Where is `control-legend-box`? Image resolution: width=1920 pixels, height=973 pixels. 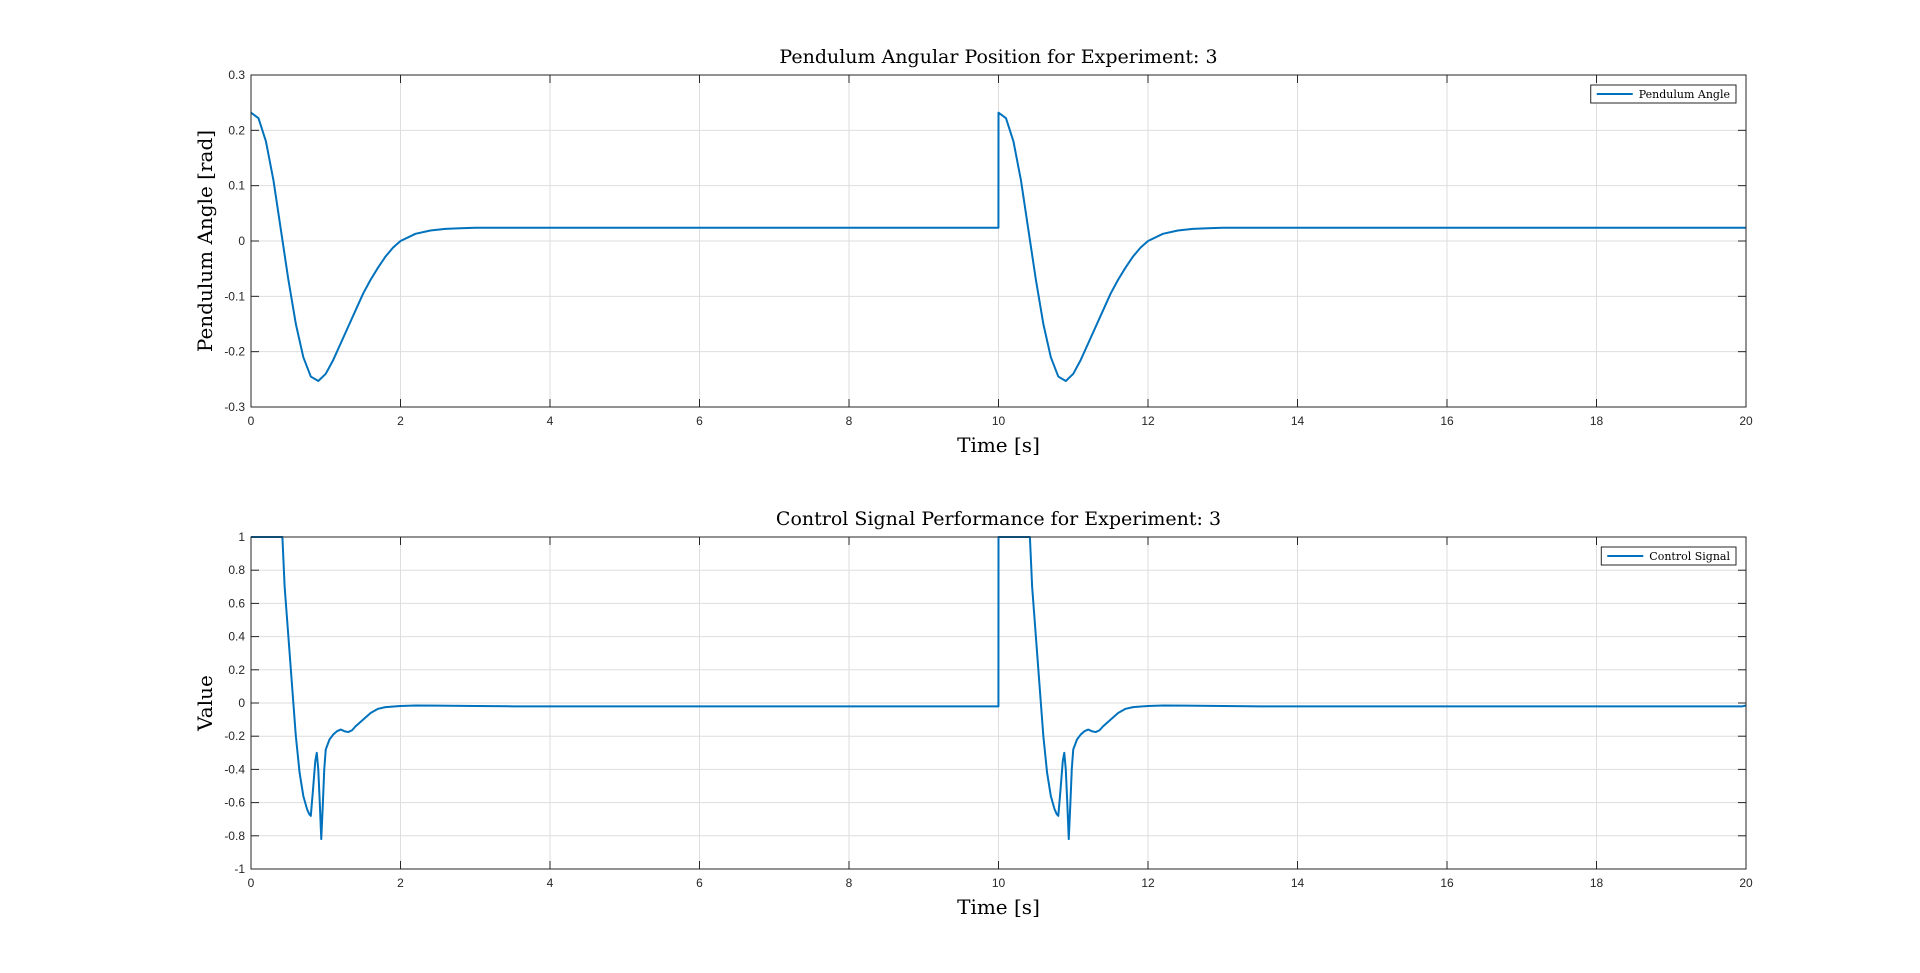 control-legend-box is located at coordinates (1668, 556).